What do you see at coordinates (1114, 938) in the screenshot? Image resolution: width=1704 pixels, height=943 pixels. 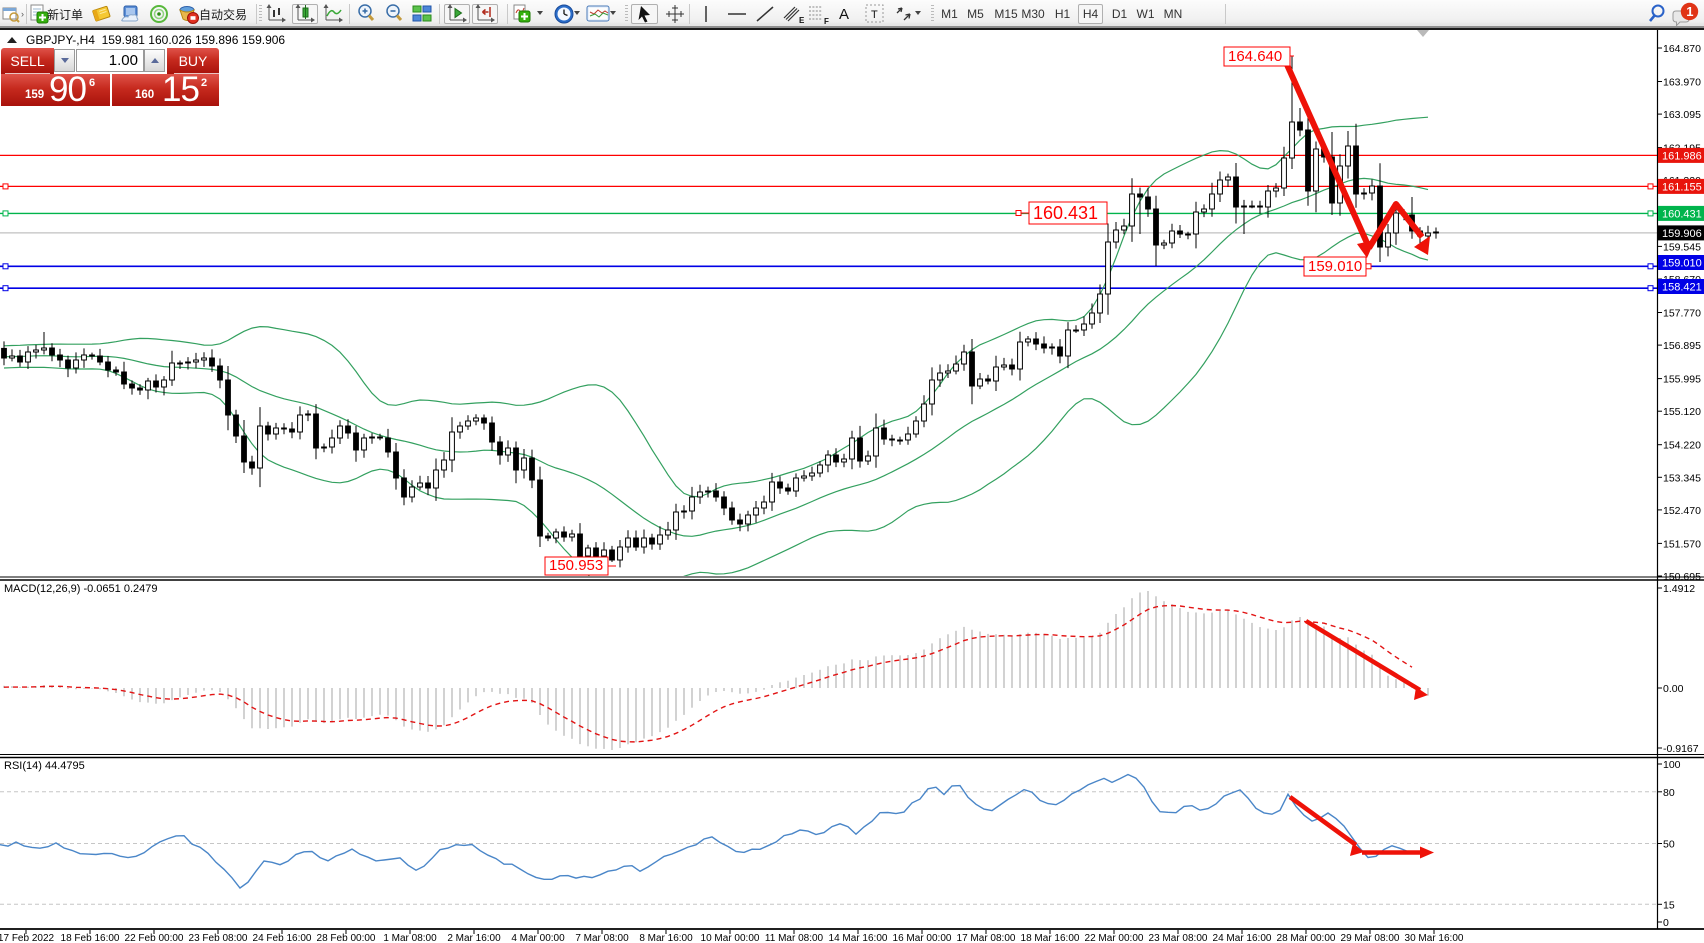 I see `svg-text: 22 Mar 00:00` at bounding box center [1114, 938].